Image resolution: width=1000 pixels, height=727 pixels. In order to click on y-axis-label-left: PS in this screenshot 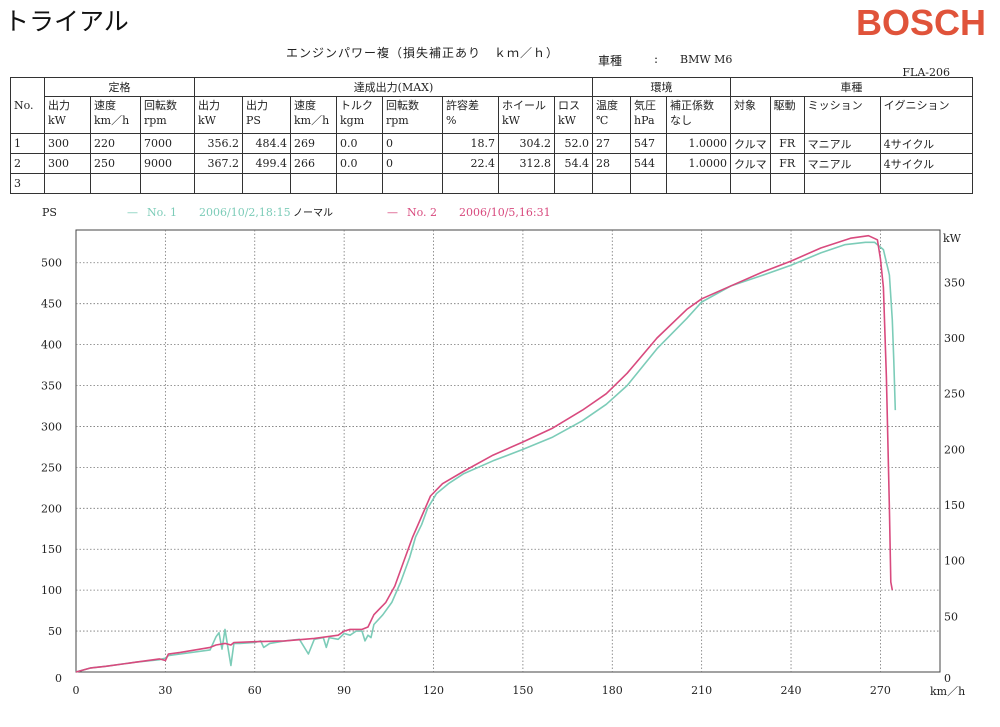, I will do `click(49, 212)`.